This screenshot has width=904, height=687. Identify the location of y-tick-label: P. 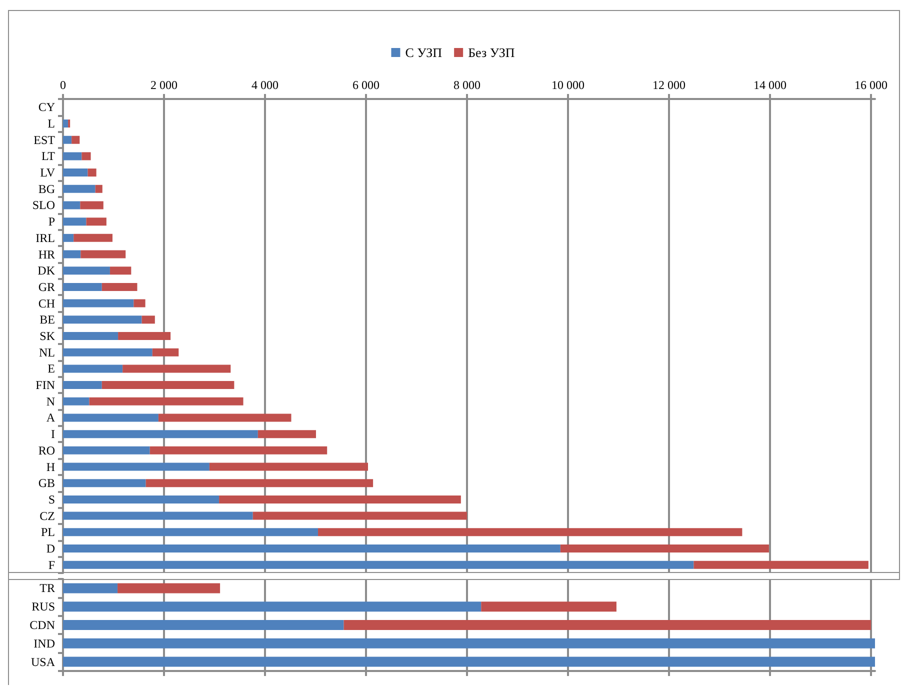
(52, 221).